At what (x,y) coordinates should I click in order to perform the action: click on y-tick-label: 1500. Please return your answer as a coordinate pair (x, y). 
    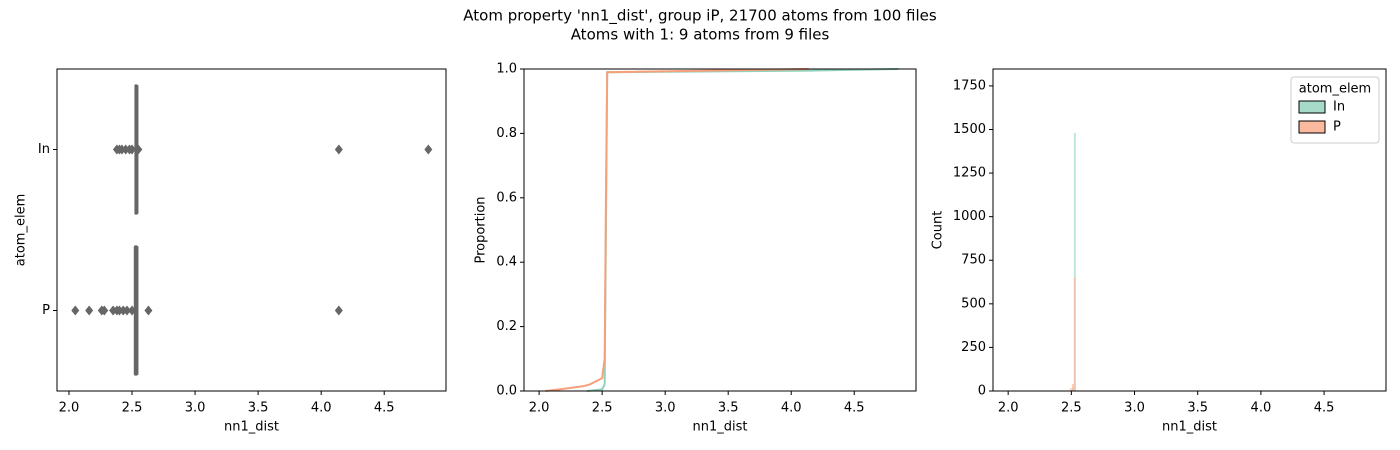
    Looking at the image, I should click on (969, 129).